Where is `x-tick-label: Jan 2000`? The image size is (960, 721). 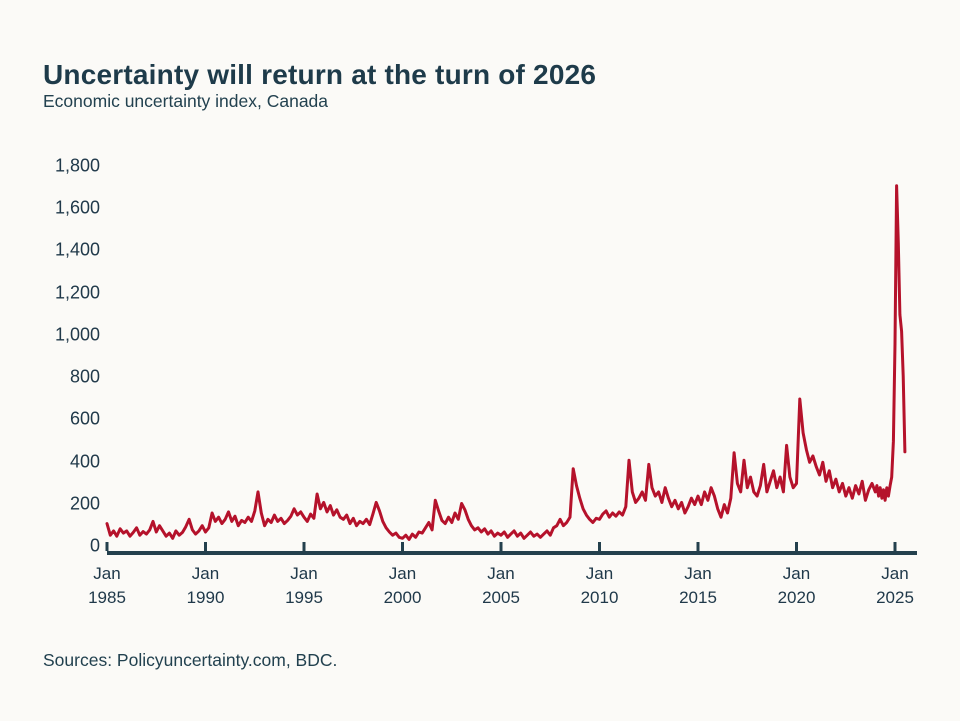
x-tick-label: Jan 2000 is located at coordinates (402, 585).